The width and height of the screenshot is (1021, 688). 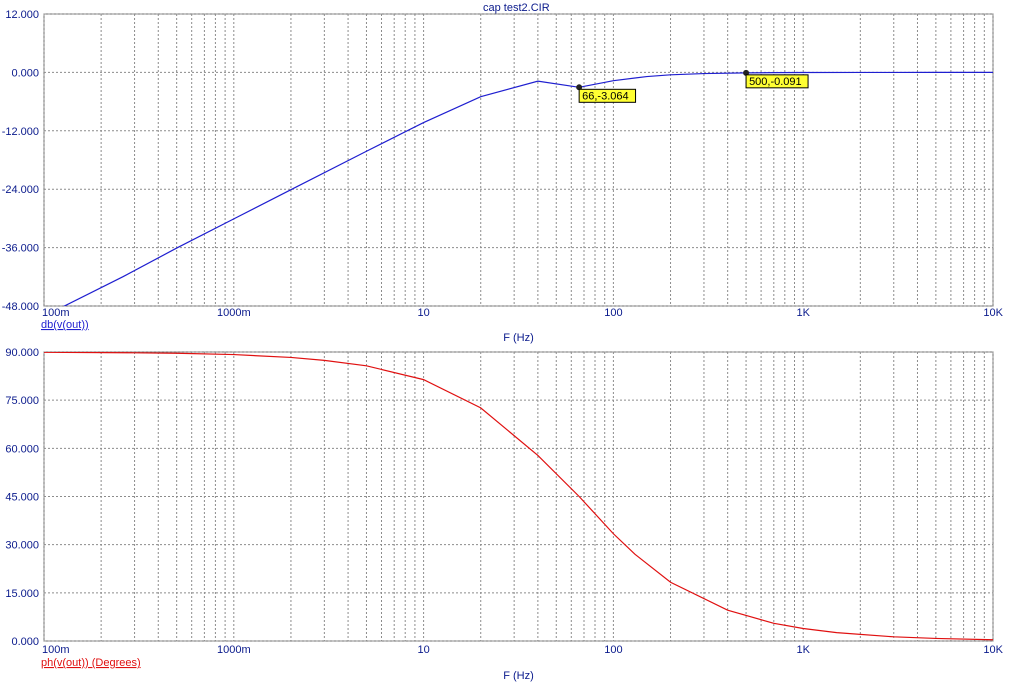 What do you see at coordinates (22, 498) in the screenshot?
I see `y-tick-label: 45.000` at bounding box center [22, 498].